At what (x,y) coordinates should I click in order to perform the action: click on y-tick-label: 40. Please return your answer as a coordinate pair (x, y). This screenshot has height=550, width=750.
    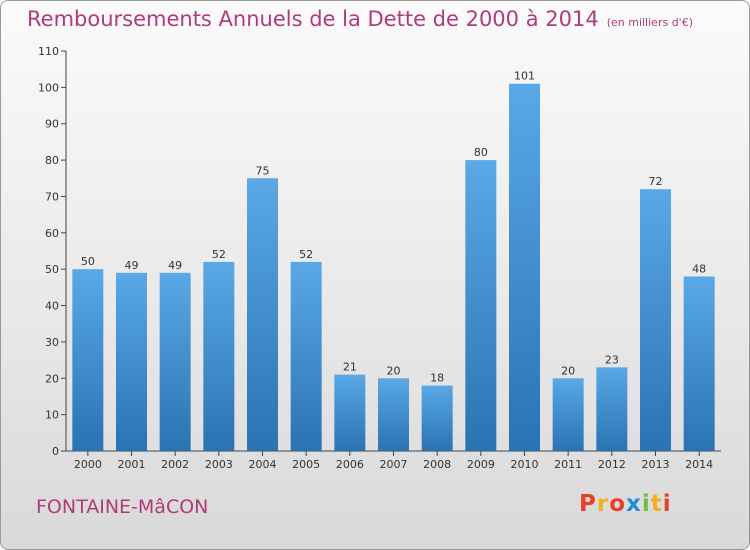
    Looking at the image, I should click on (52, 306).